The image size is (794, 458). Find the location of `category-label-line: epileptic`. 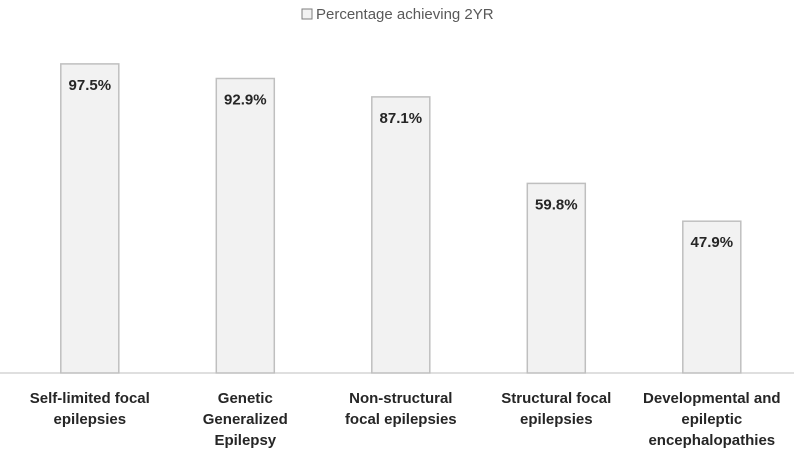

category-label-line: epileptic is located at coordinates (711, 419).